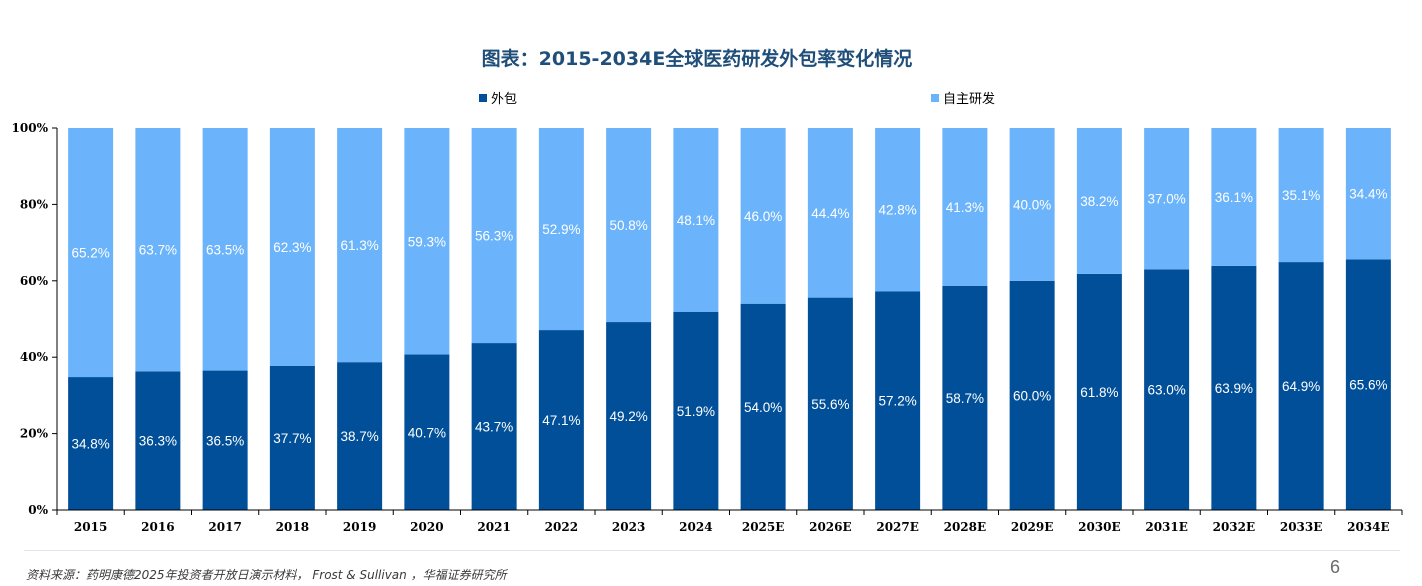 The width and height of the screenshot is (1422, 586). What do you see at coordinates (628, 527) in the screenshot?
I see `x-tick-label: 2023` at bounding box center [628, 527].